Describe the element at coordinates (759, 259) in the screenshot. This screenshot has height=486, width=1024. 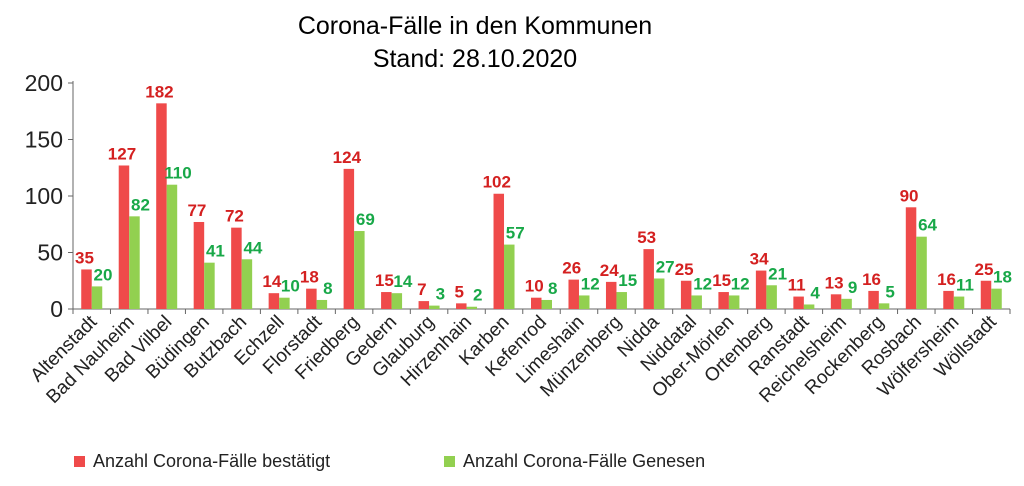
I see `data-label-confirmed: 34` at that location.